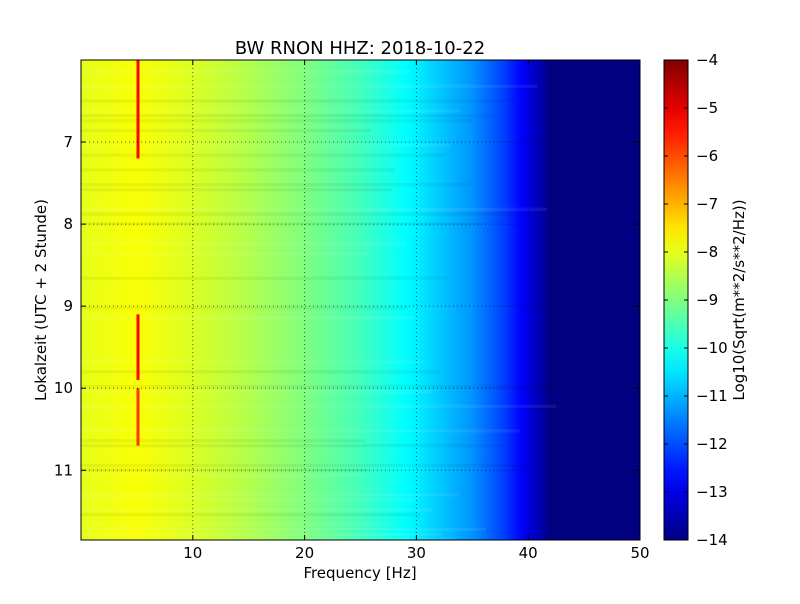 This screenshot has height=604, width=800. What do you see at coordinates (639, 553) in the screenshot?
I see `x-tick-label: 50` at bounding box center [639, 553].